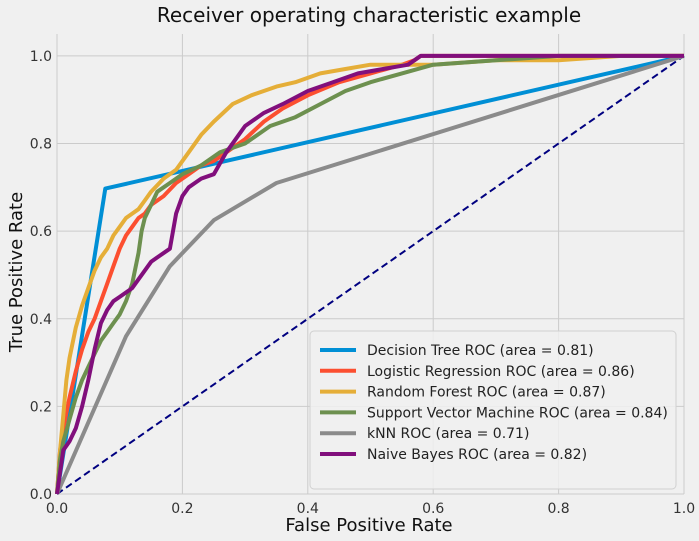 This screenshot has width=699, height=541. I want to click on x-axis-label: False Positive Rate, so click(368, 525).